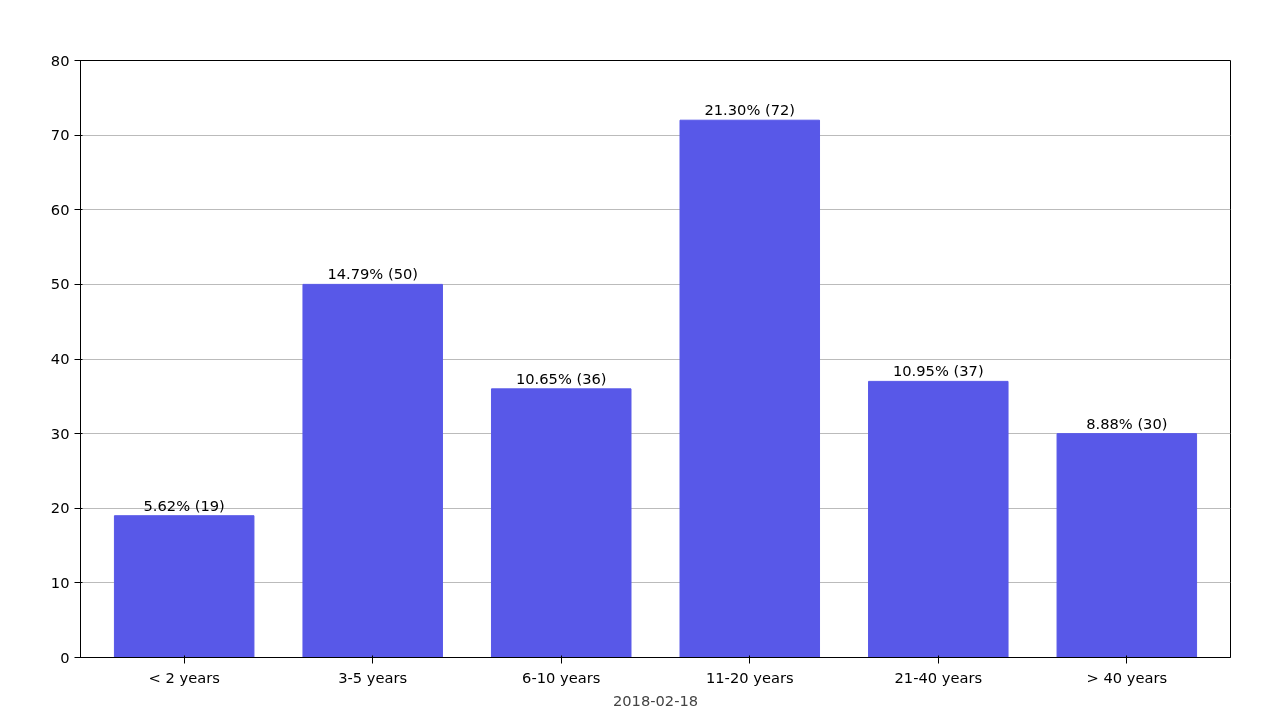 This screenshot has height=721, width=1284. I want to click on text: 2018-02-18, so click(655, 700).